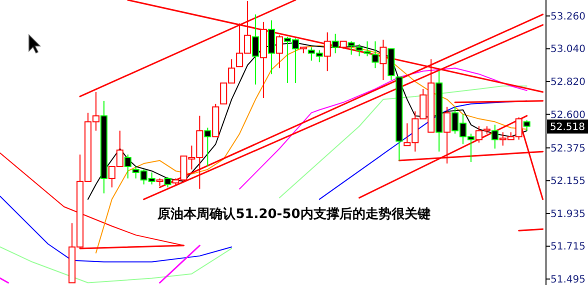 This screenshot has height=285, width=588. What do you see at coordinates (568, 50) in the screenshot?
I see `y-tick-label: 53.040` at bounding box center [568, 50].